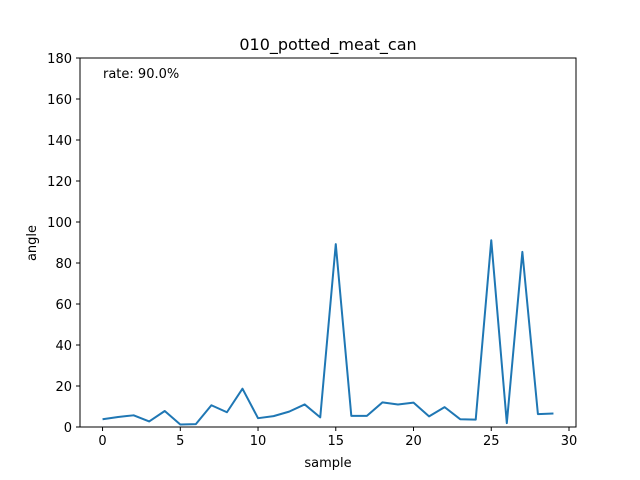 The height and width of the screenshot is (480, 640). What do you see at coordinates (413, 441) in the screenshot?
I see `x-tick-label: 20` at bounding box center [413, 441].